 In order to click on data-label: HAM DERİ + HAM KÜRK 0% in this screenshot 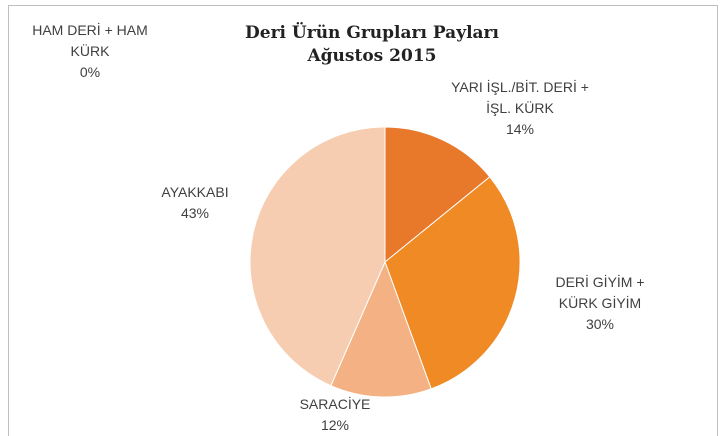, I will do `click(90, 51)`.